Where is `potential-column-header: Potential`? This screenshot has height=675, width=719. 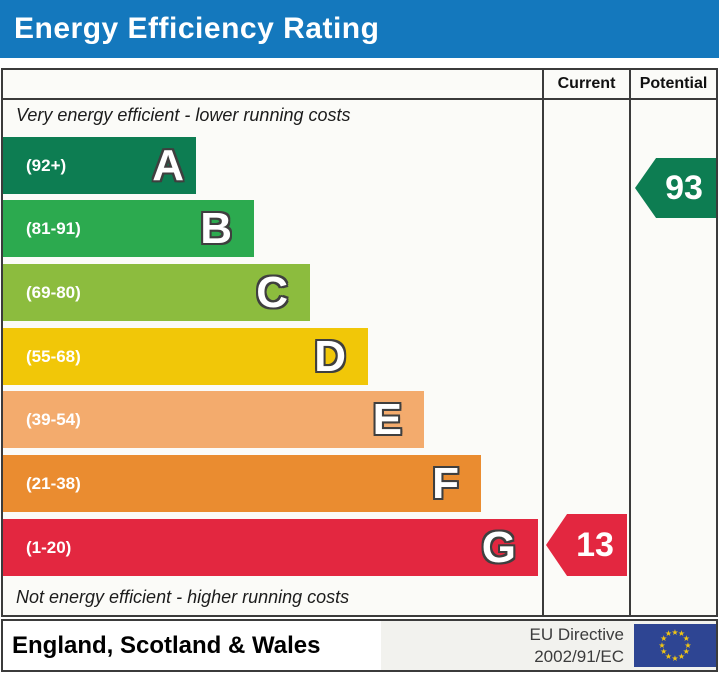 potential-column-header: Potential is located at coordinates (672, 84).